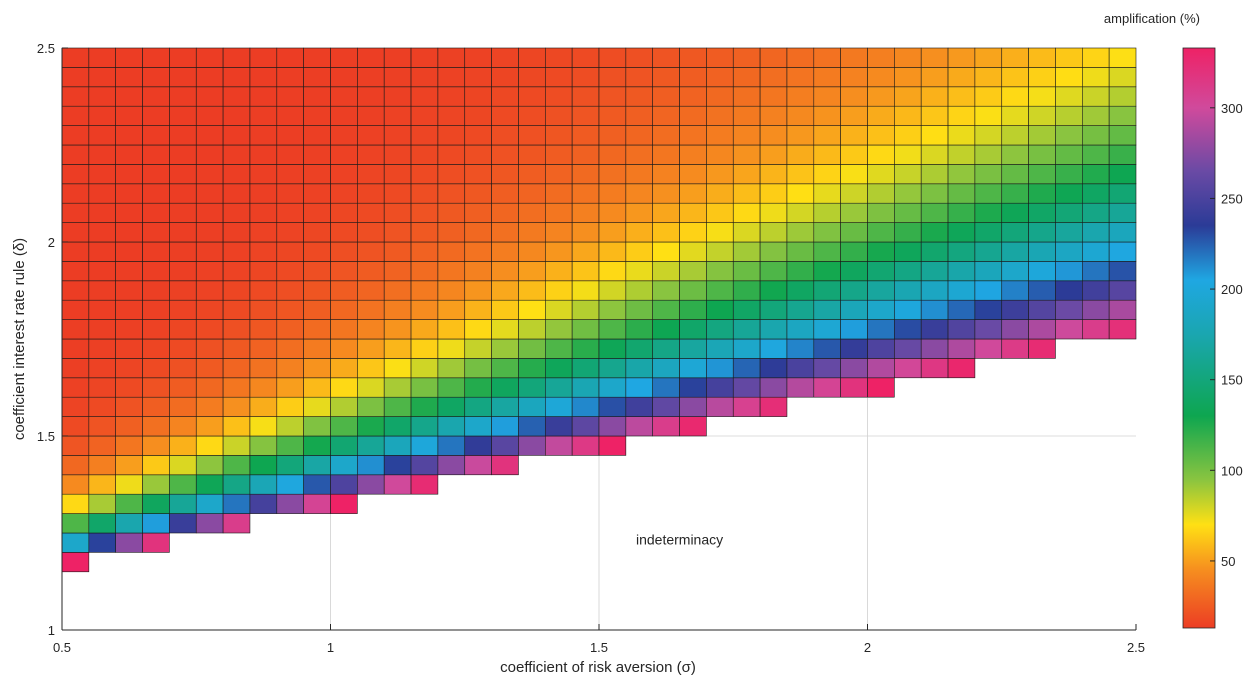  Describe the element at coordinates (1232, 289) in the screenshot. I see `colorbar-tick-label: 200` at that location.